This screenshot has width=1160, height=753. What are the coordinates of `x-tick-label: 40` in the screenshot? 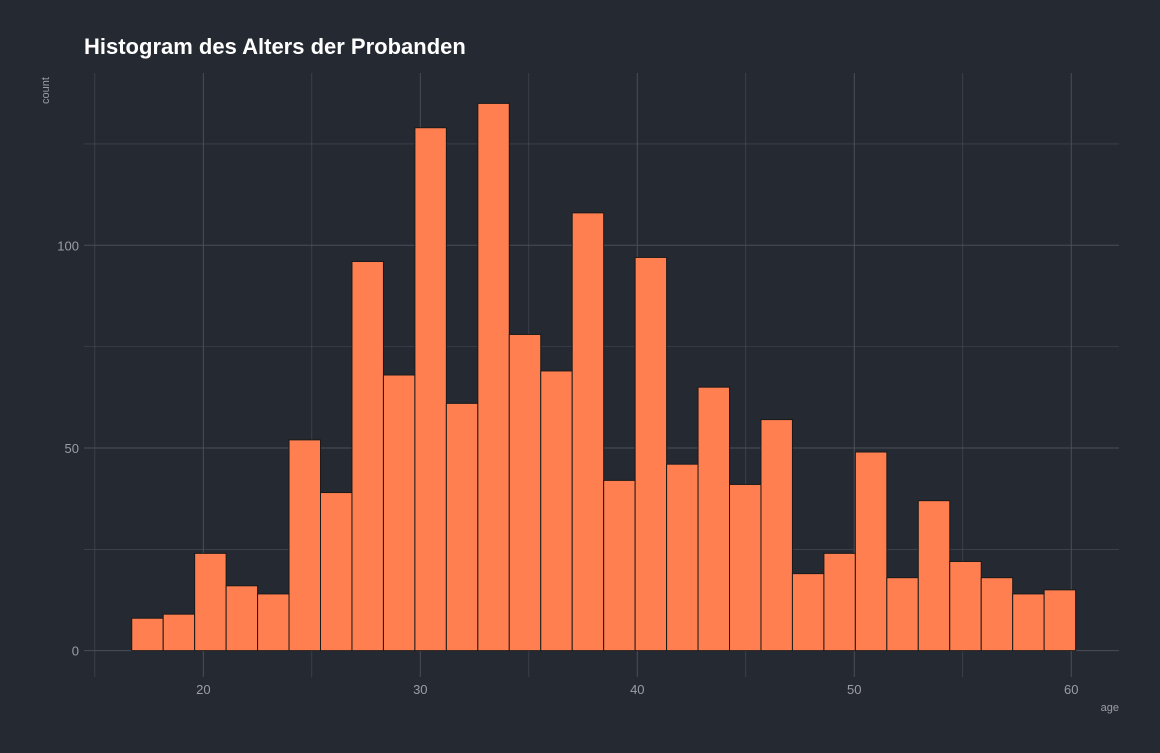 It's located at (637, 689).